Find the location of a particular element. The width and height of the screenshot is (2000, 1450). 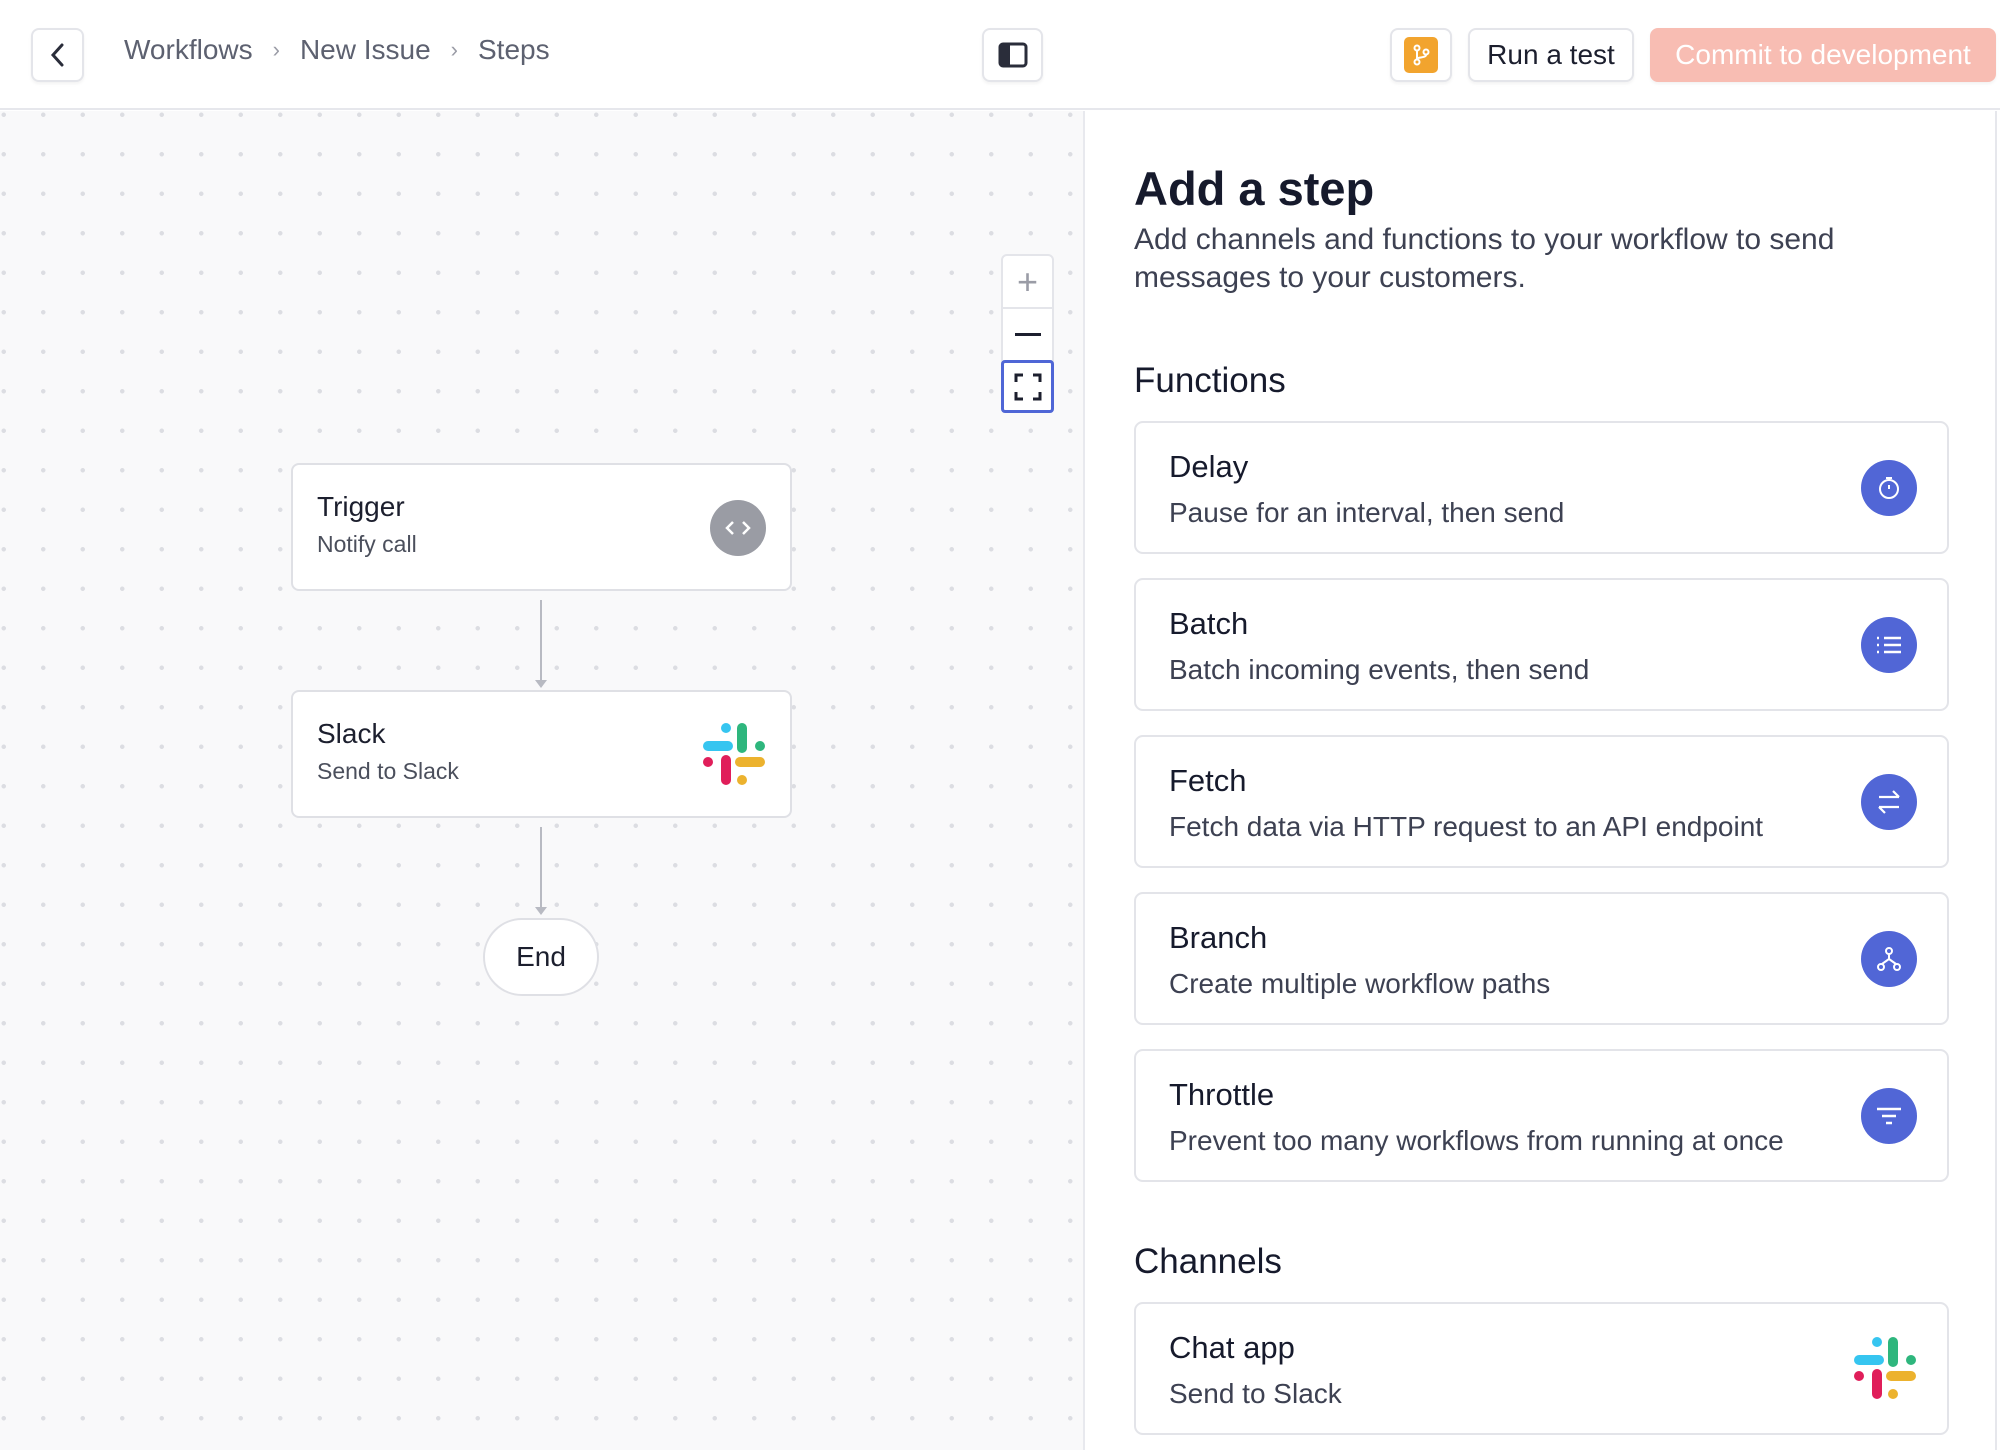

fit-view-button is located at coordinates (1027, 386).